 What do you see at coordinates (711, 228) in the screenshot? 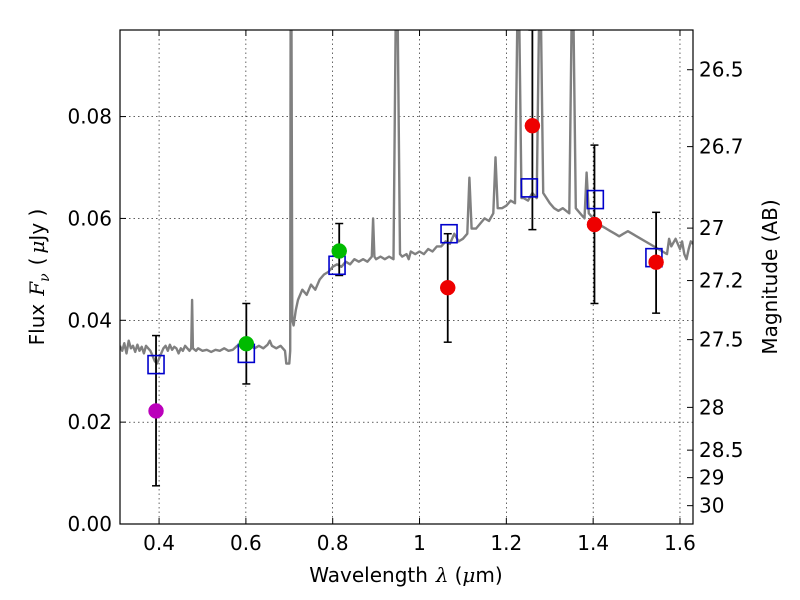
I see `y2-tick-label: 27` at bounding box center [711, 228].